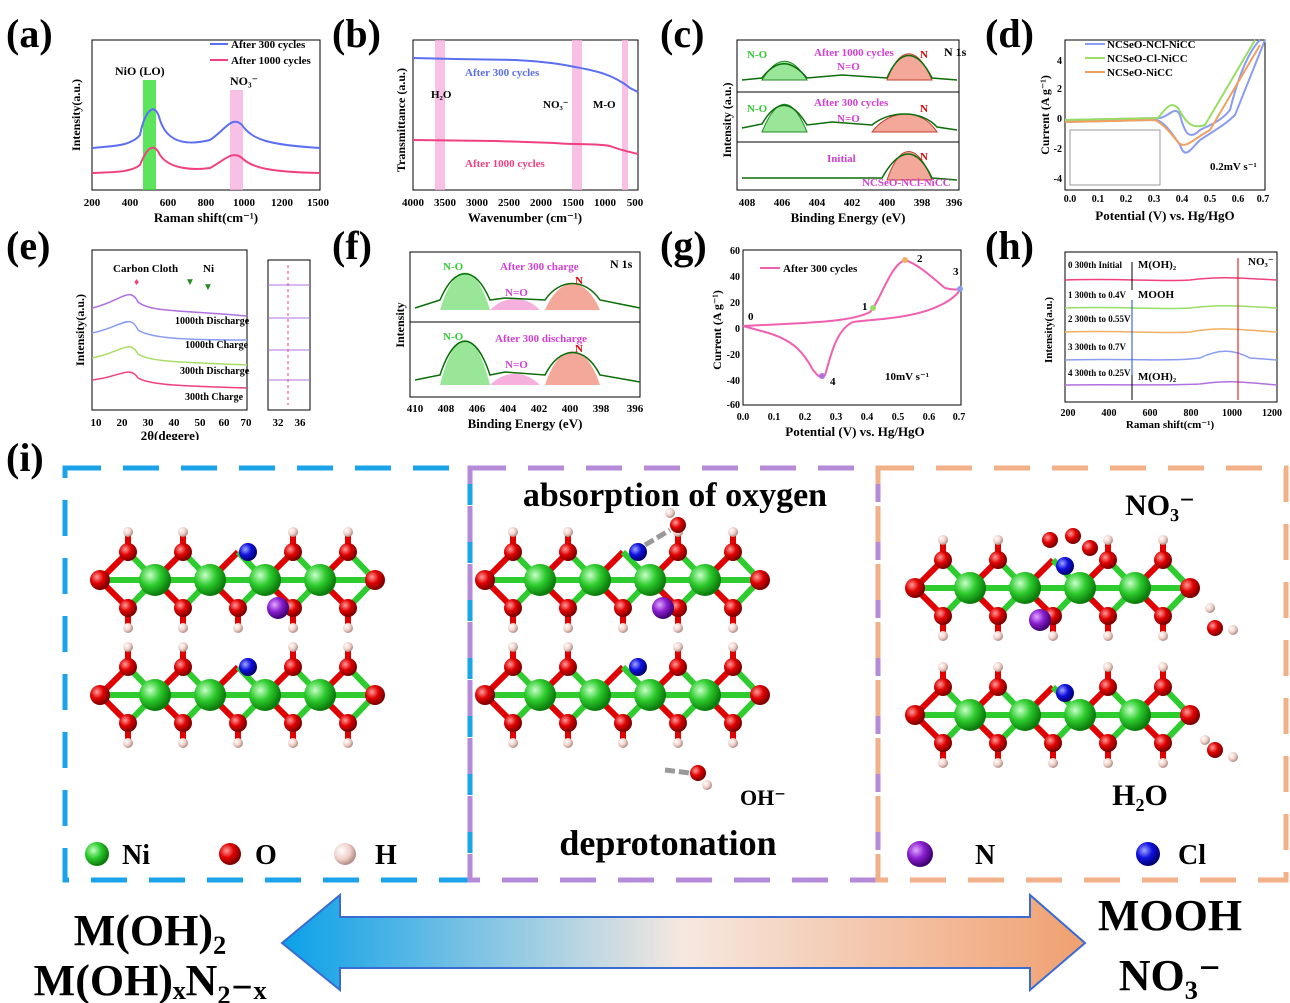 Image resolution: width=1290 pixels, height=1003 pixels. I want to click on svg-text: 300th Discharge, so click(215, 371).